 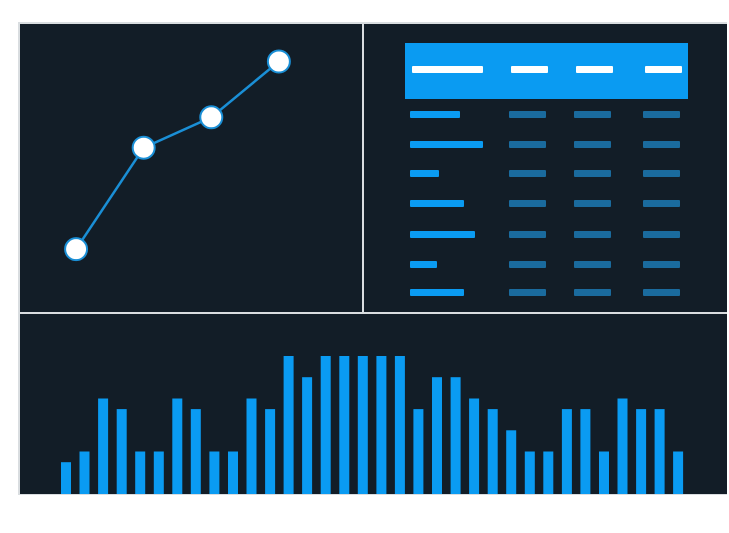 What do you see at coordinates (592, 114) in the screenshot?
I see `table-cell-r1-c3` at bounding box center [592, 114].